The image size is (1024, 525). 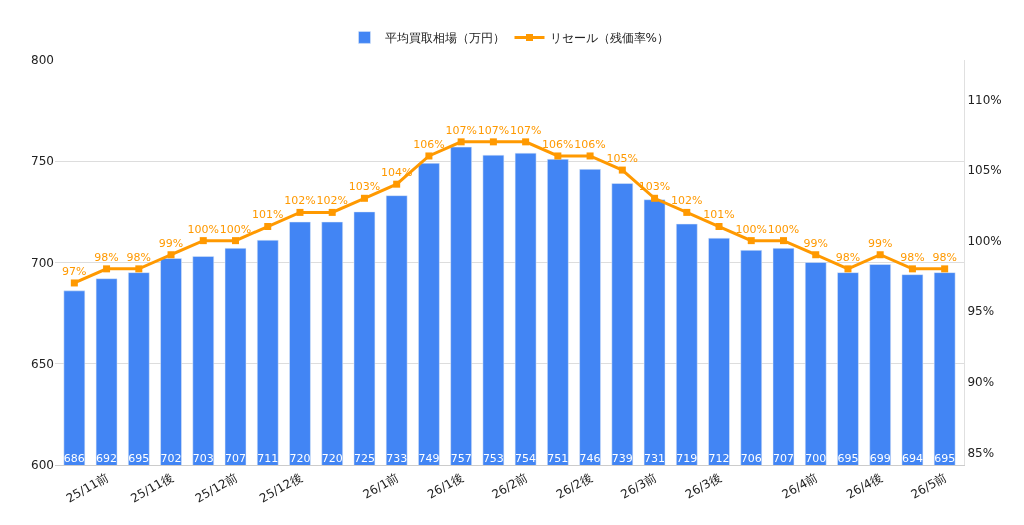 What do you see at coordinates (381, 486) in the screenshot?
I see `x-tick-label: 26/1前` at bounding box center [381, 486].